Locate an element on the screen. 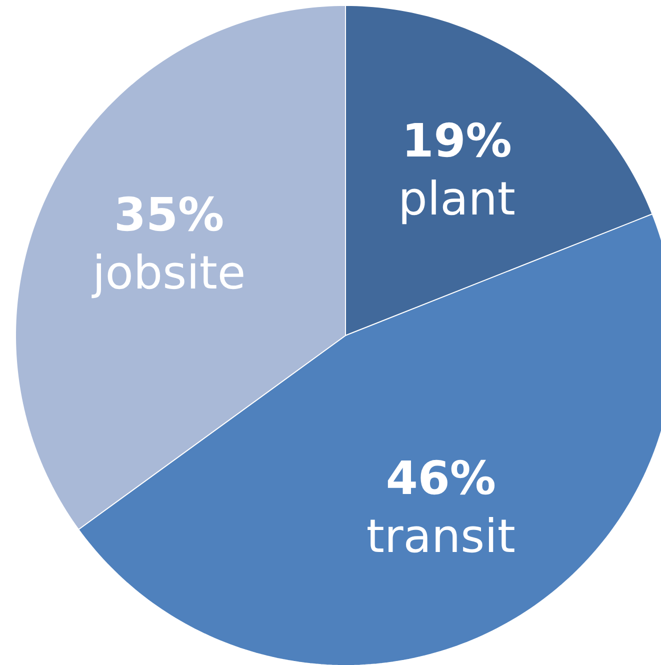 The width and height of the screenshot is (661, 665). slice-label: transit is located at coordinates (441, 536).